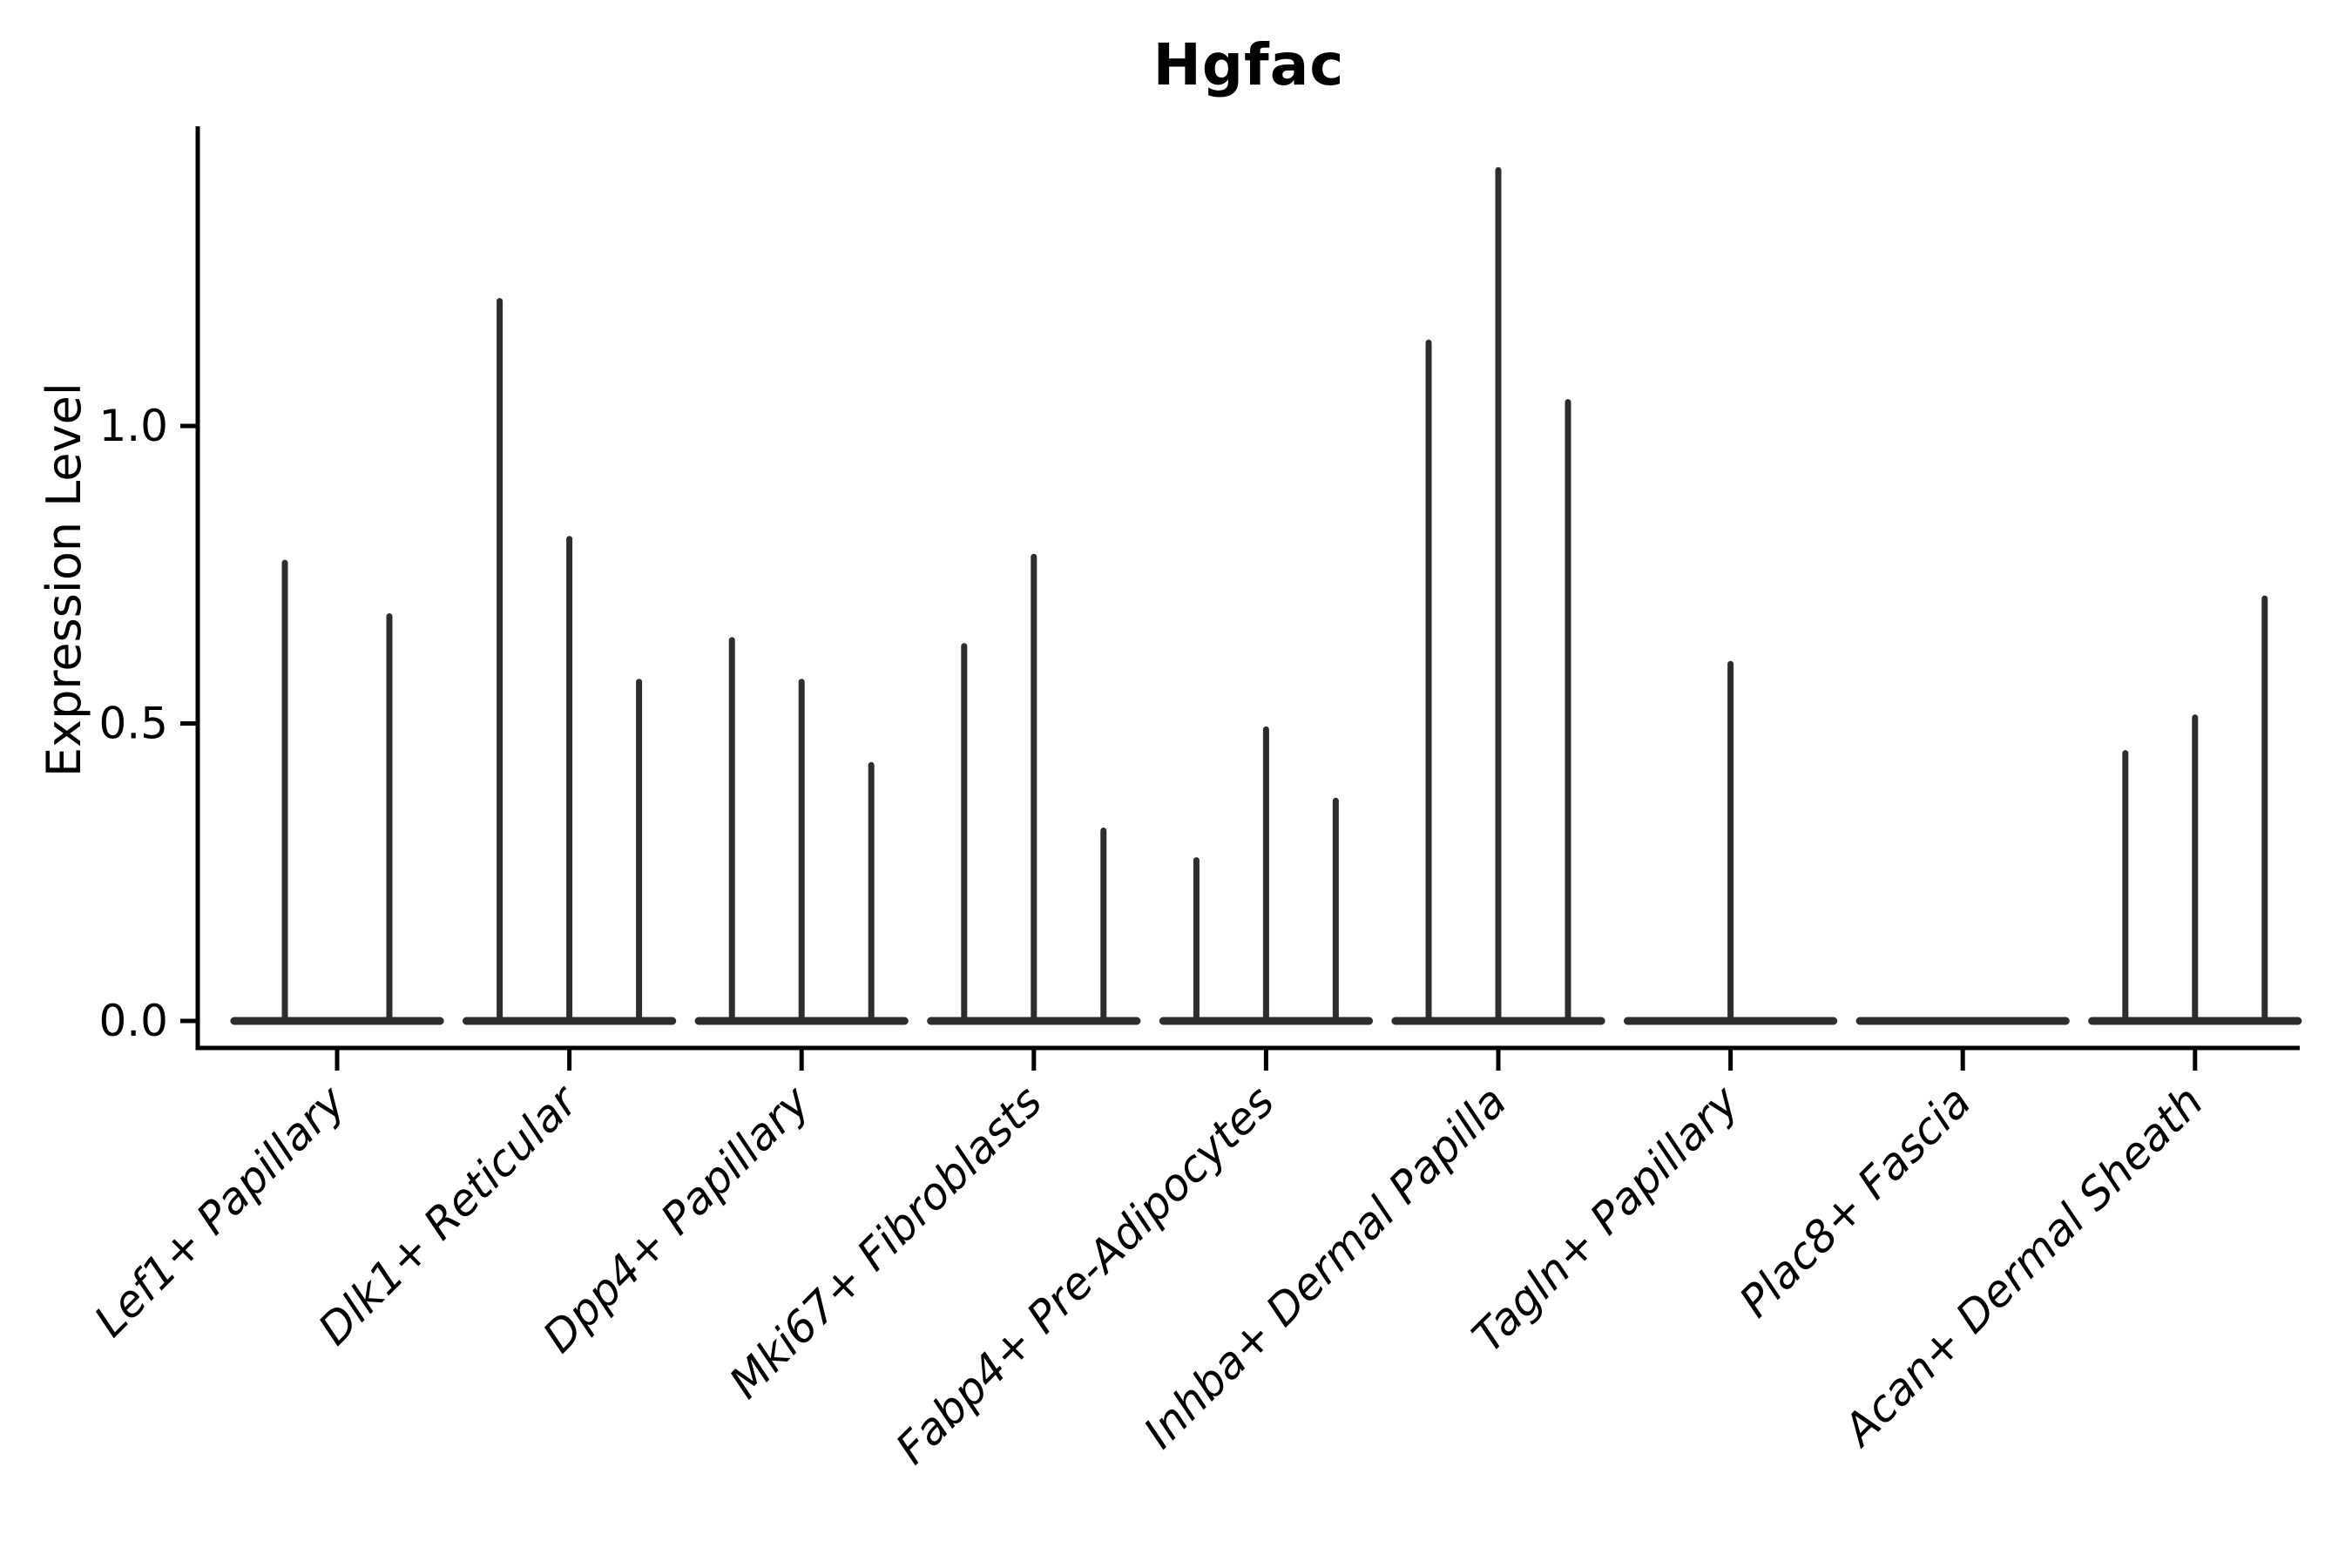 The width and height of the screenshot is (2352, 1568). I want to click on y-tick-label: 0.5, so click(133, 724).